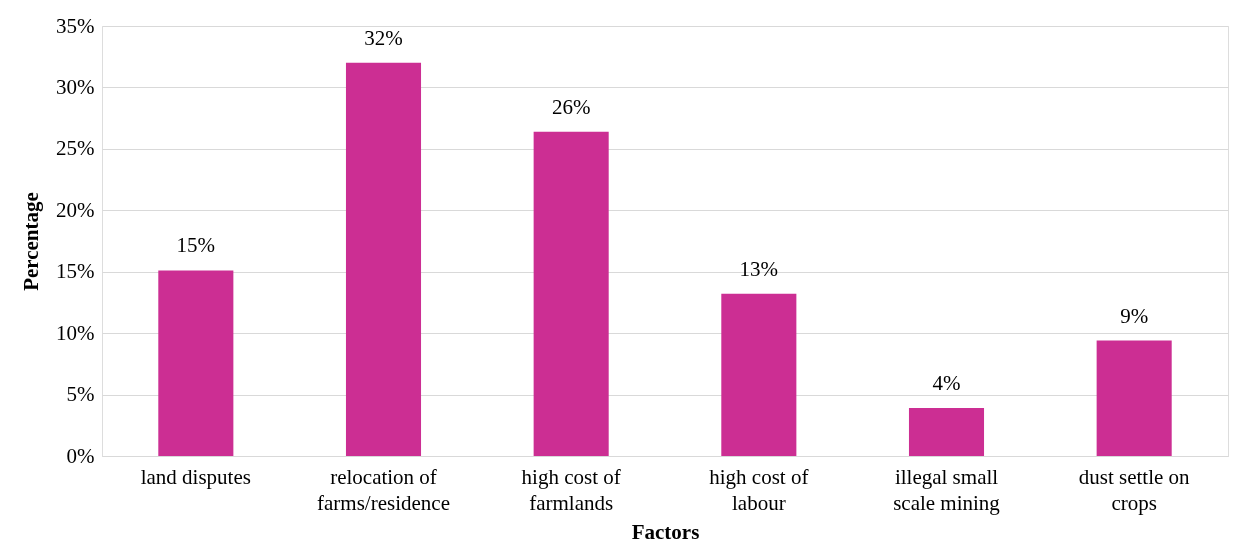 This screenshot has height=552, width=1248. Describe the element at coordinates (571, 106) in the screenshot. I see `data-label: 26%` at that location.